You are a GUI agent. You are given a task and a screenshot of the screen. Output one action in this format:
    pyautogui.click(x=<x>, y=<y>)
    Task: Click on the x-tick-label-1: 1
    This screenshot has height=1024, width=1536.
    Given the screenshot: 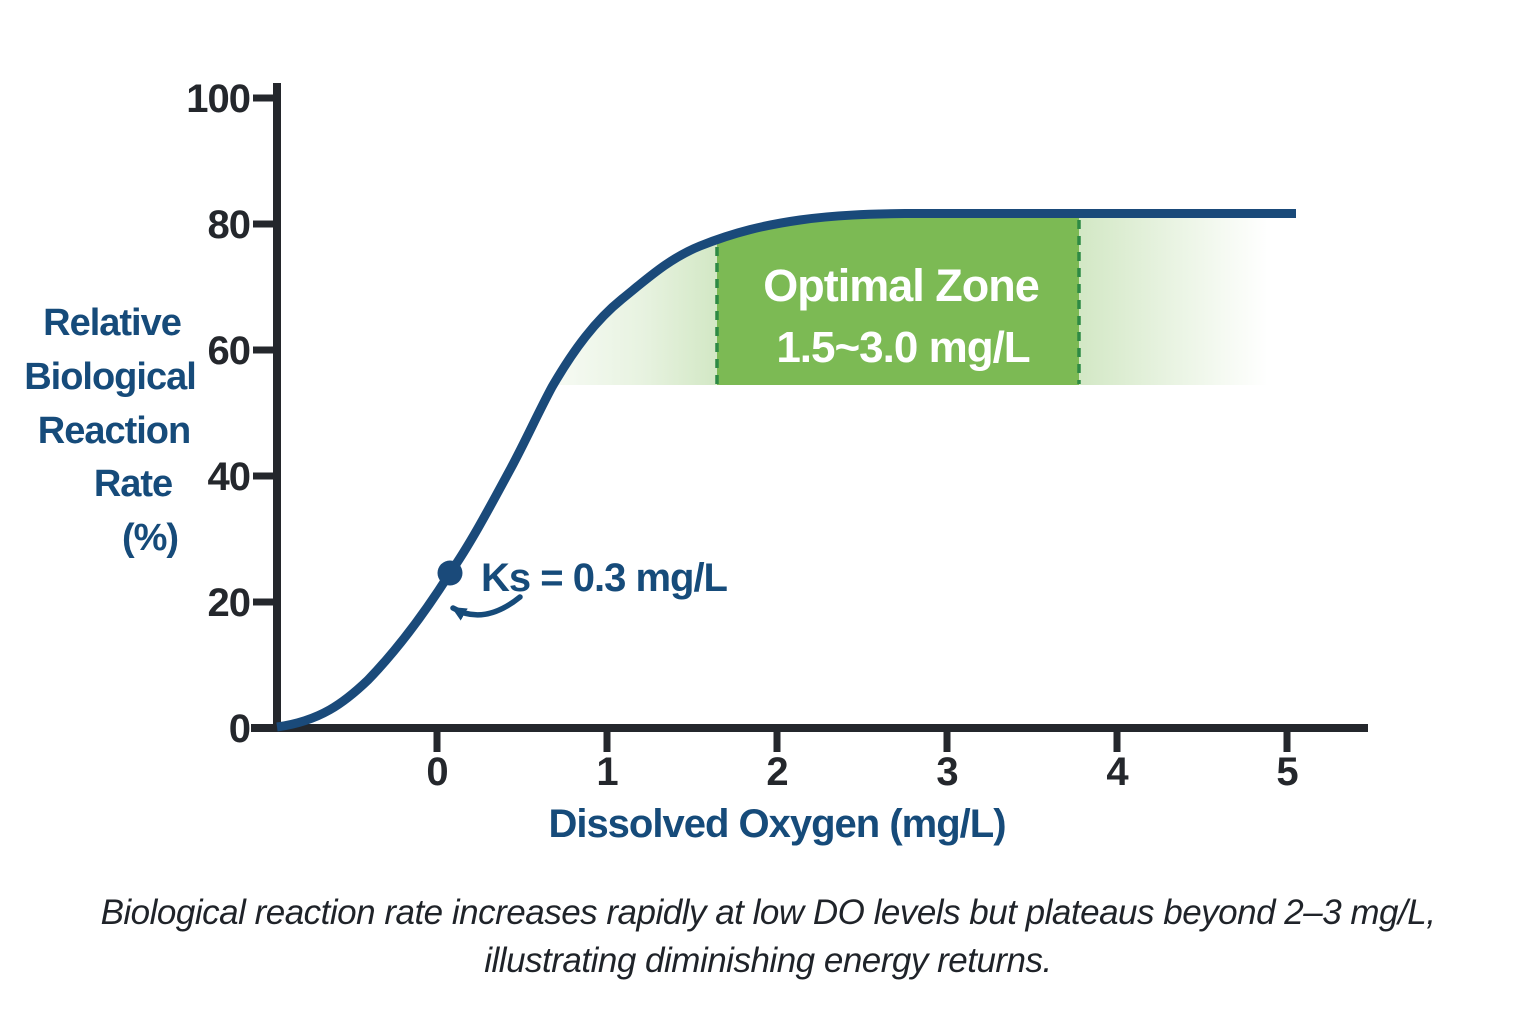 What is the action you would take?
    pyautogui.click(x=607, y=772)
    